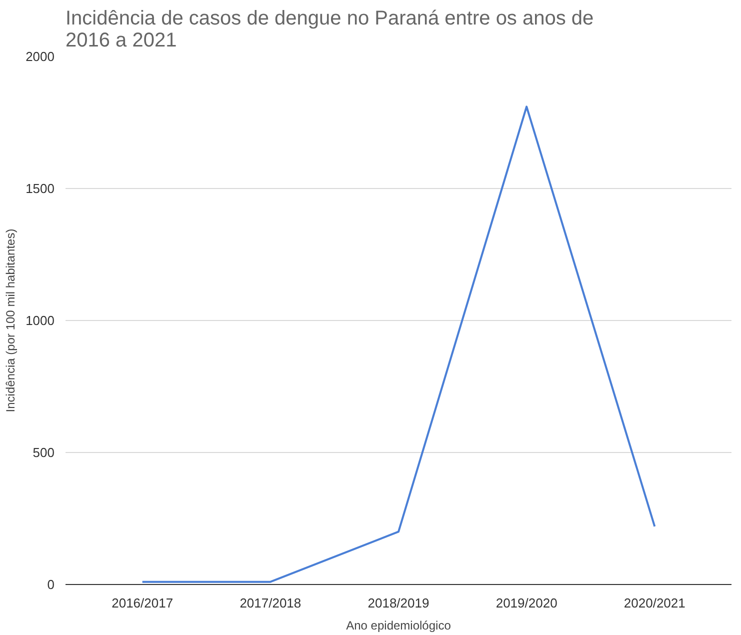 This screenshot has height=635, width=741. I want to click on y-tick-label: 1000, so click(40, 320).